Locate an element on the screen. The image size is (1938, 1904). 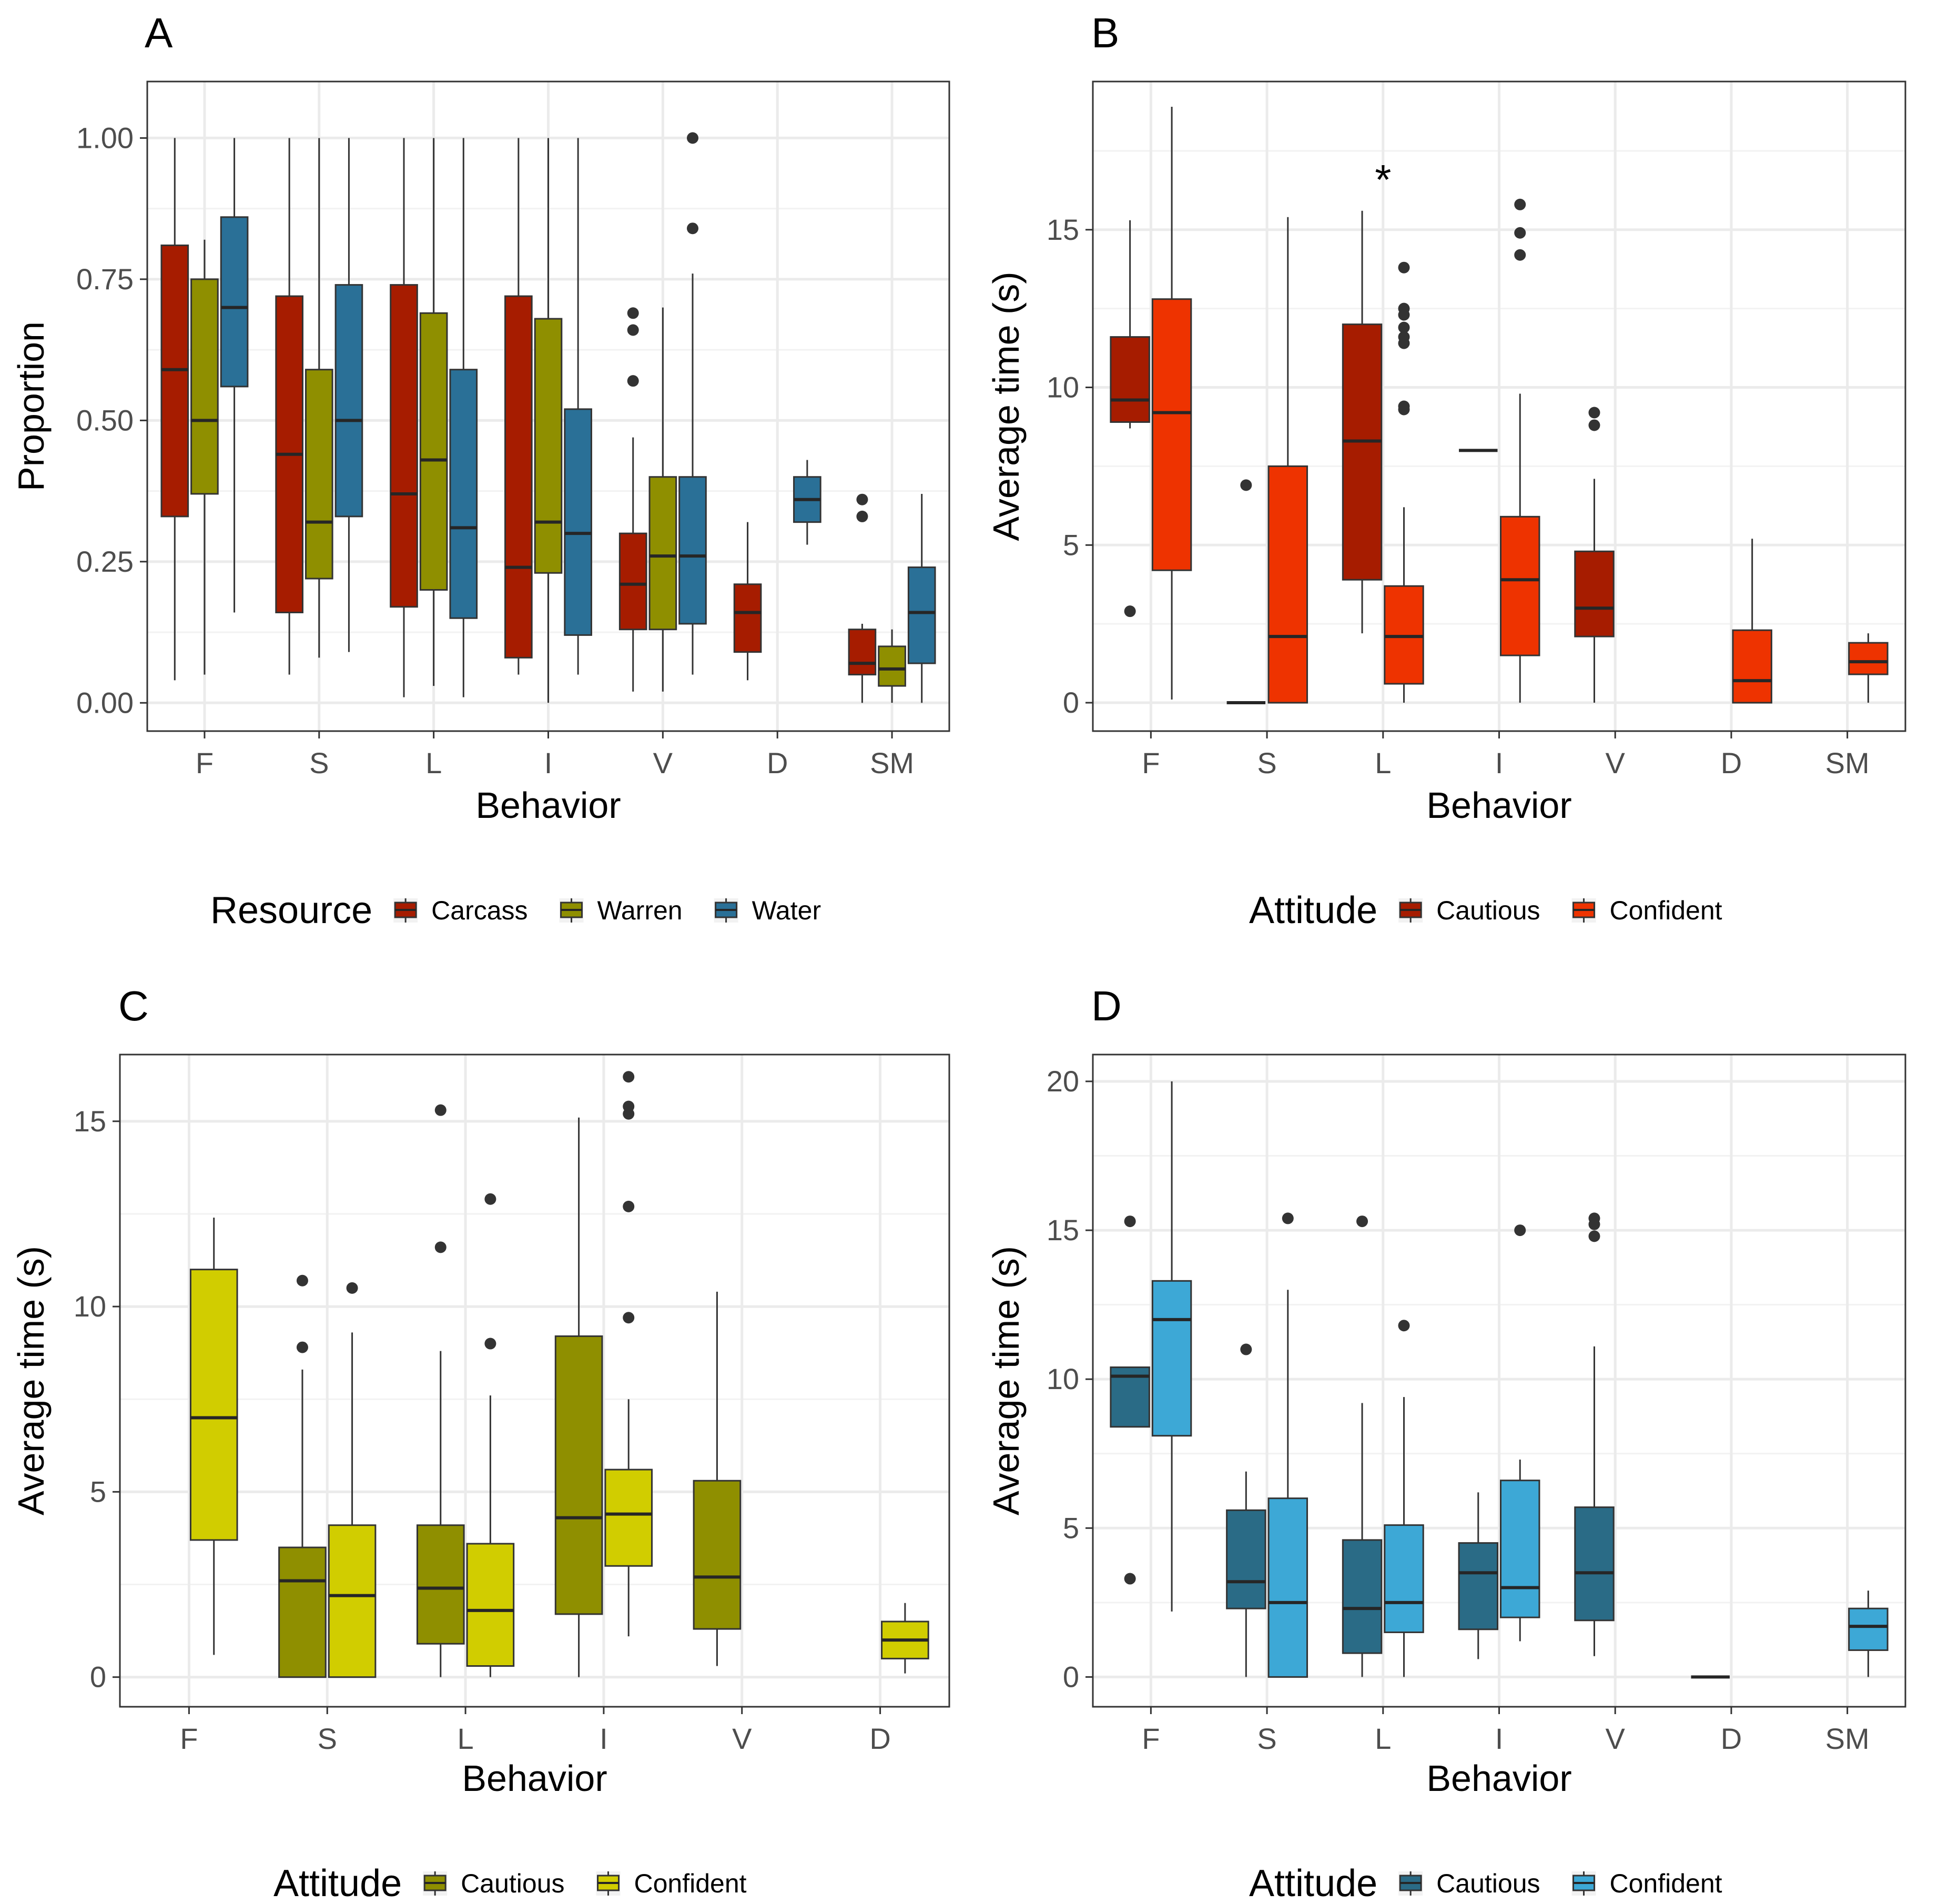
legend-label: Warren is located at coordinates (640, 910).